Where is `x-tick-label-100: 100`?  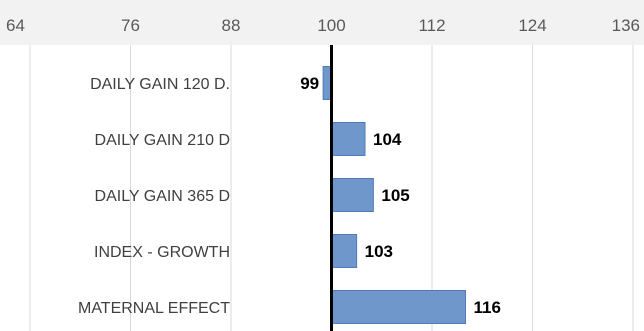
x-tick-label-100: 100 is located at coordinates (331, 25).